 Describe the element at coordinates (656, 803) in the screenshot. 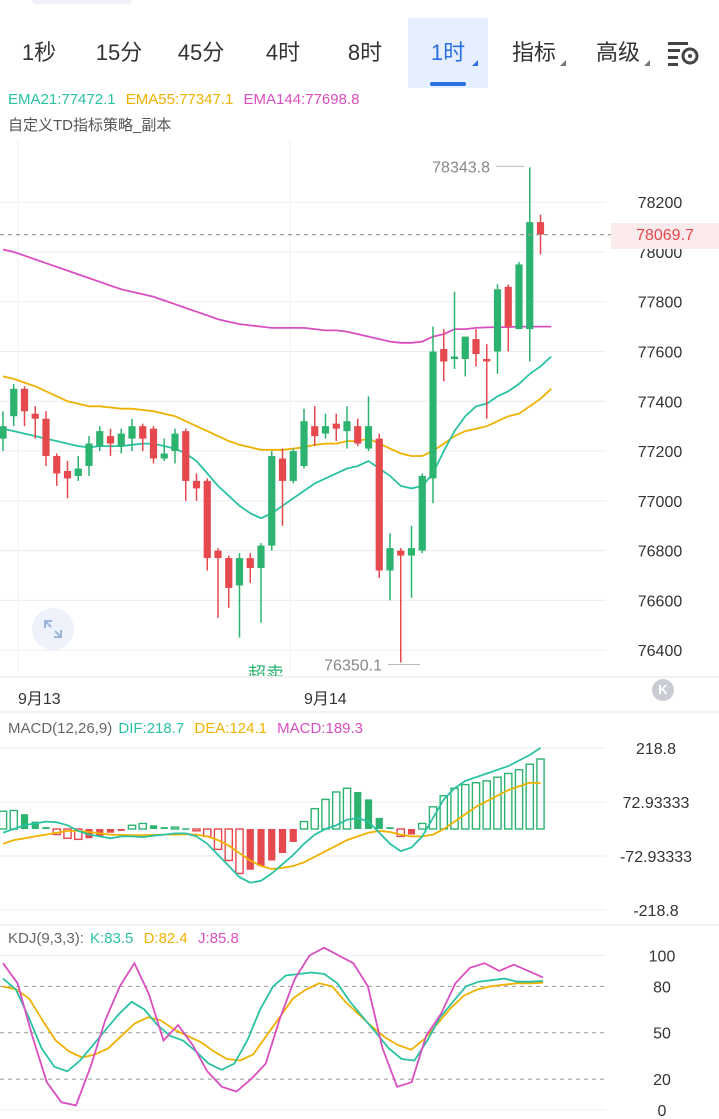

I see `macd-y-tick-label: 72.93333` at that location.